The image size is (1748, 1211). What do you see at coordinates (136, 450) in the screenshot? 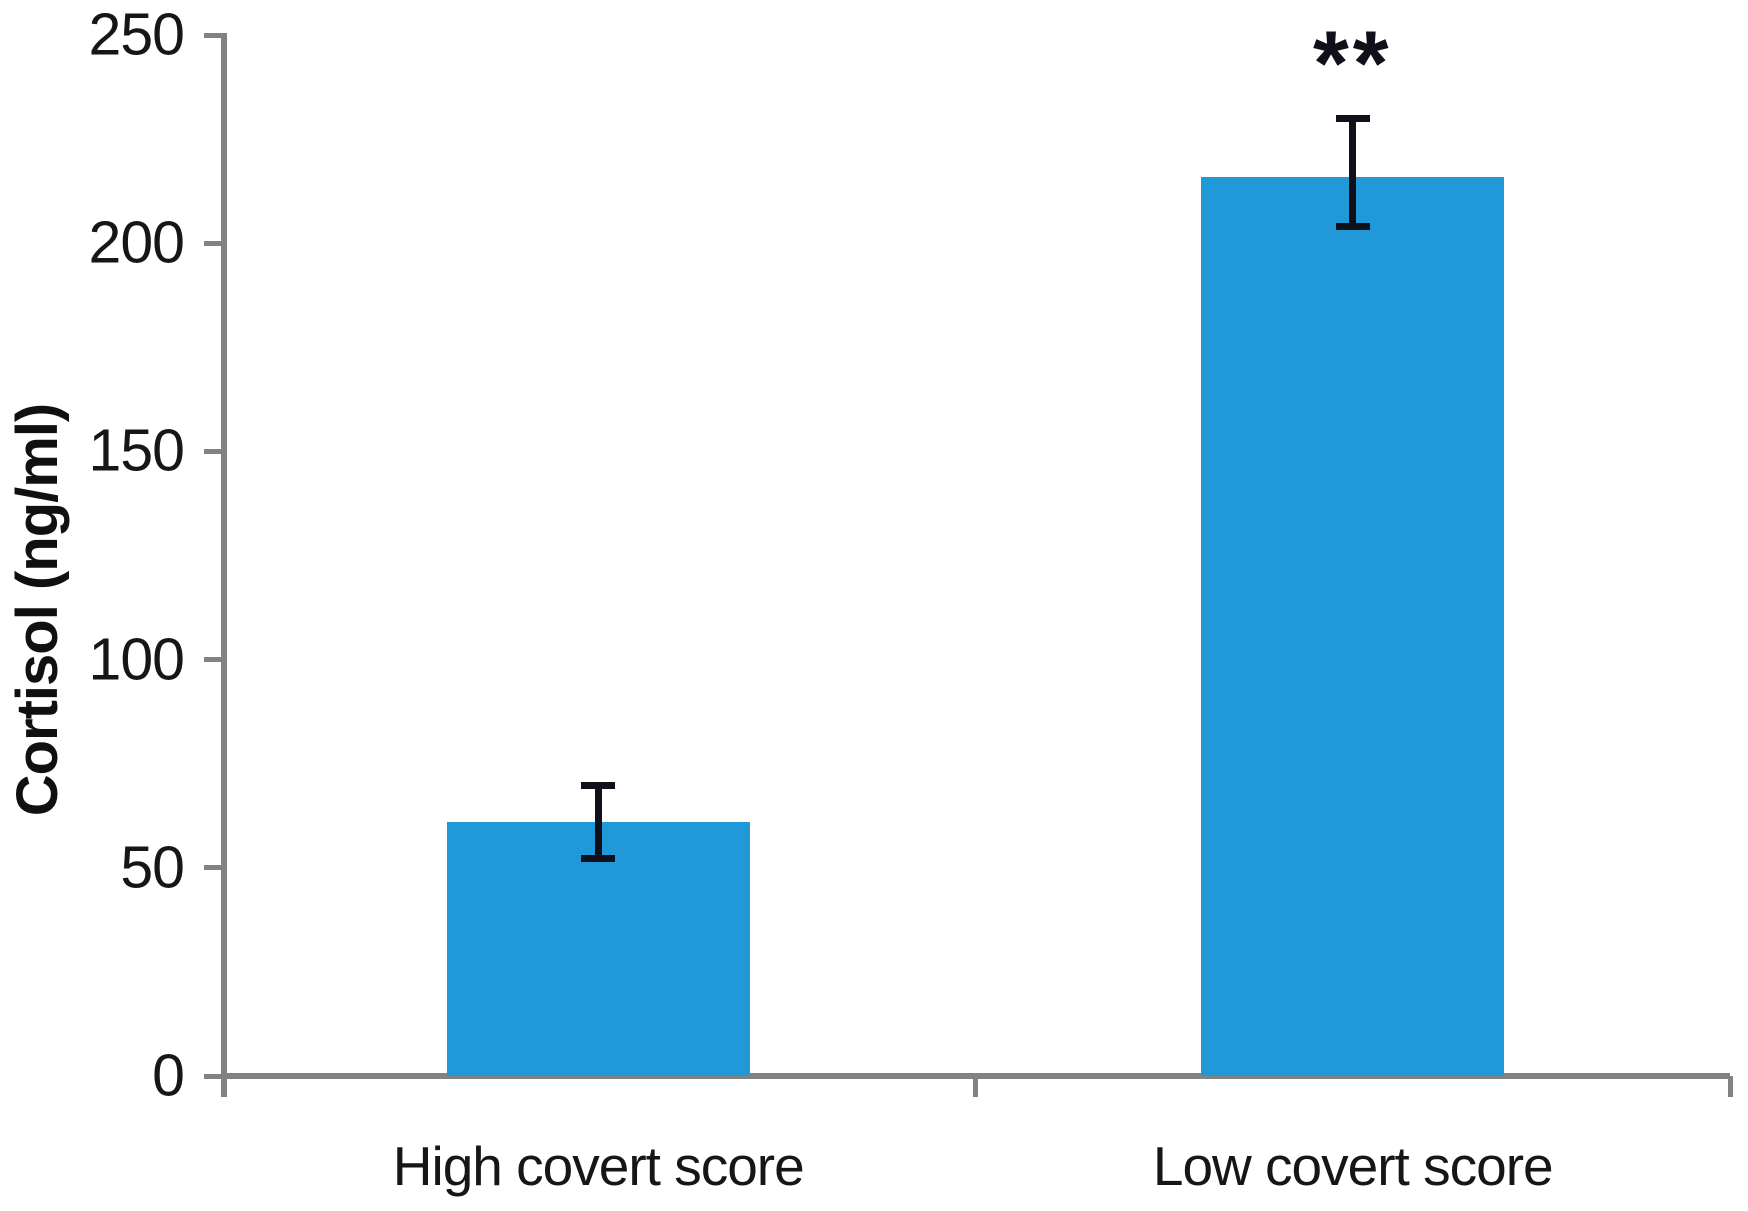
I see `y-tick-label: 150` at bounding box center [136, 450].